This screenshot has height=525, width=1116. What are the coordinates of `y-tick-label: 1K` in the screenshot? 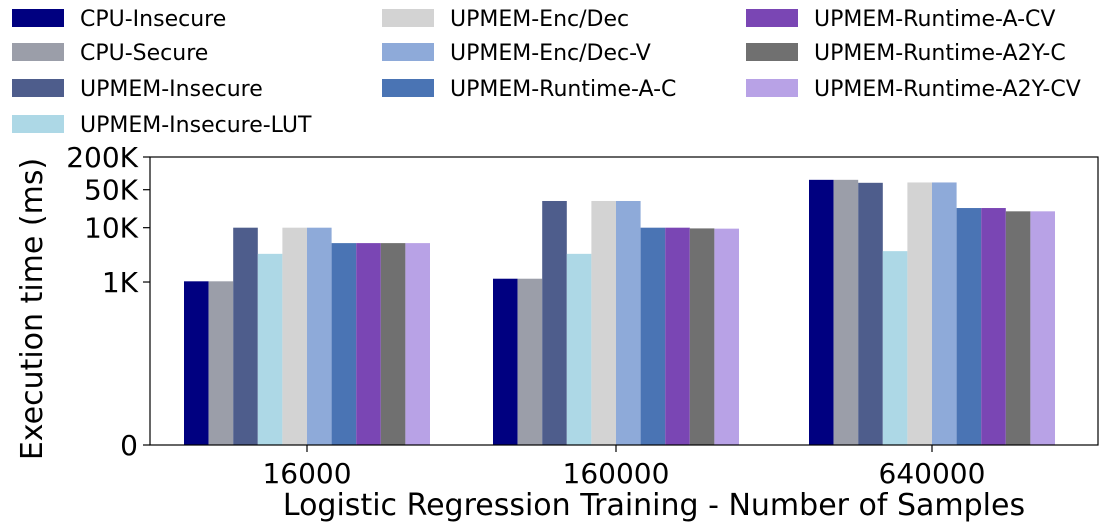 It's located at (120, 282).